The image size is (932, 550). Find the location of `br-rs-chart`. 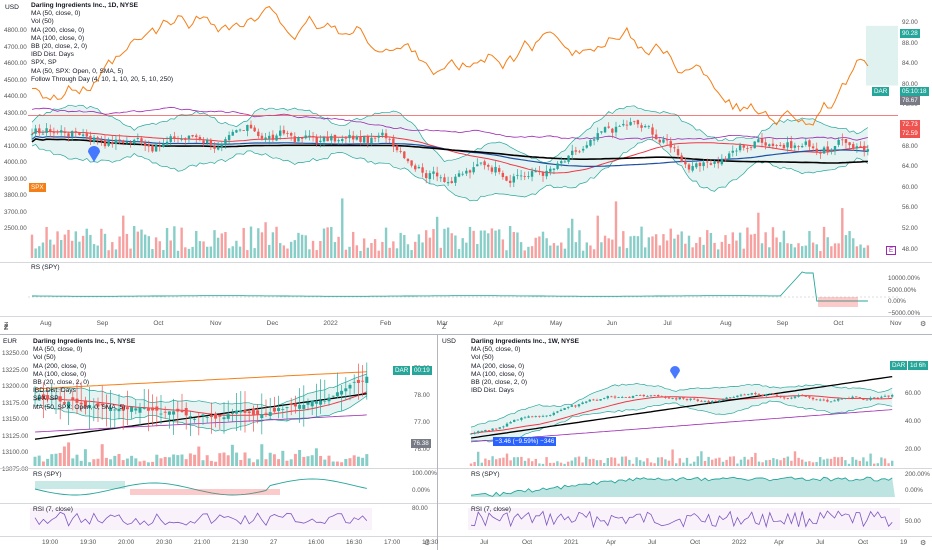

br-rs-chart is located at coordinates (684, 485).